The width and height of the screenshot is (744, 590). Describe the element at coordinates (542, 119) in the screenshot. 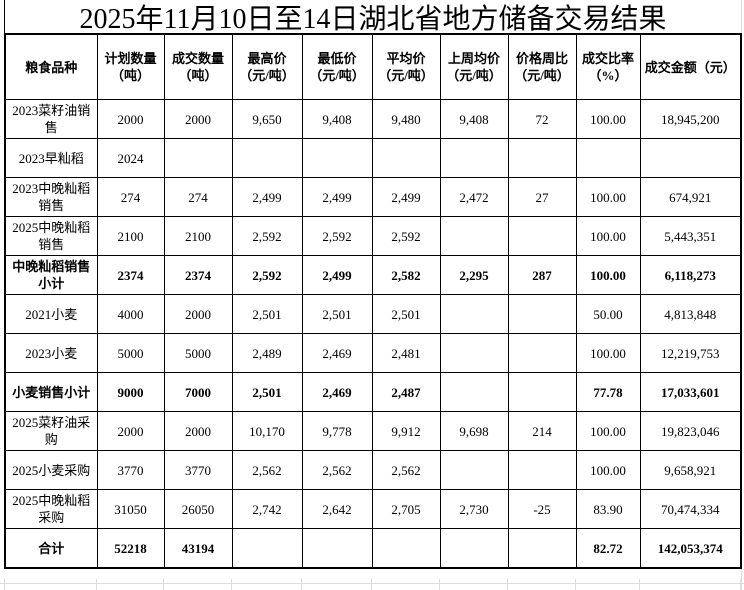

I see `value-cell: 72` at that location.